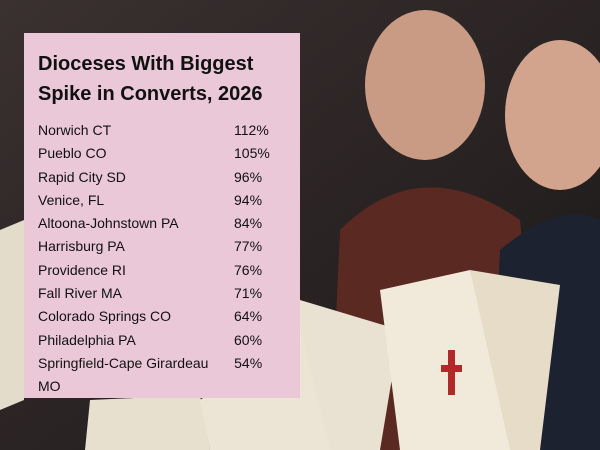 The width and height of the screenshot is (600, 450). Describe the element at coordinates (162, 293) in the screenshot. I see `table-row: Fall River MA 71%` at that location.